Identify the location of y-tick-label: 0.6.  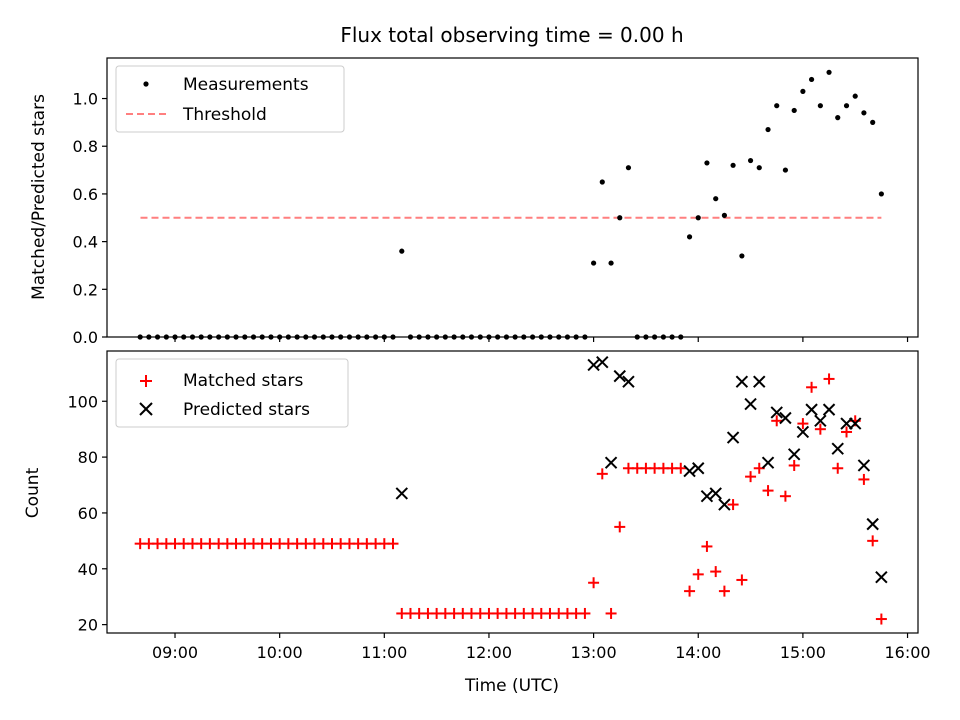
(85, 194).